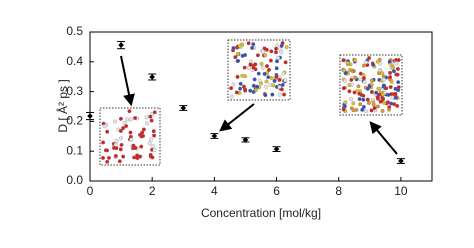 The height and width of the screenshot is (248, 474). Describe the element at coordinates (401, 191) in the screenshot. I see `x-tick-label: 10` at that location.